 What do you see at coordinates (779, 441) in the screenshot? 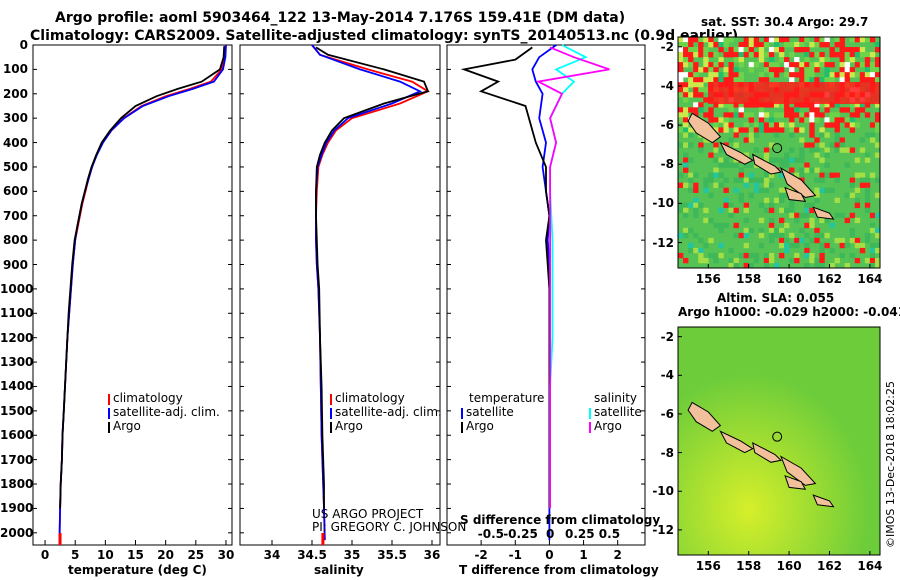
I see `sla-map-frame` at bounding box center [779, 441].